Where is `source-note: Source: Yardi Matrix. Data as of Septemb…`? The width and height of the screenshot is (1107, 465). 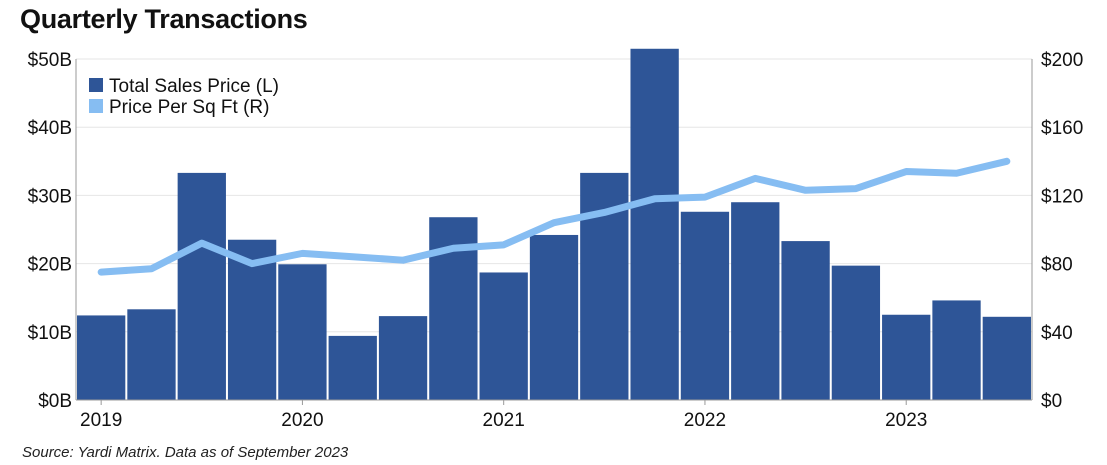 source-note: Source: Yardi Matrix. Data as of Septemb… is located at coordinates (185, 452).